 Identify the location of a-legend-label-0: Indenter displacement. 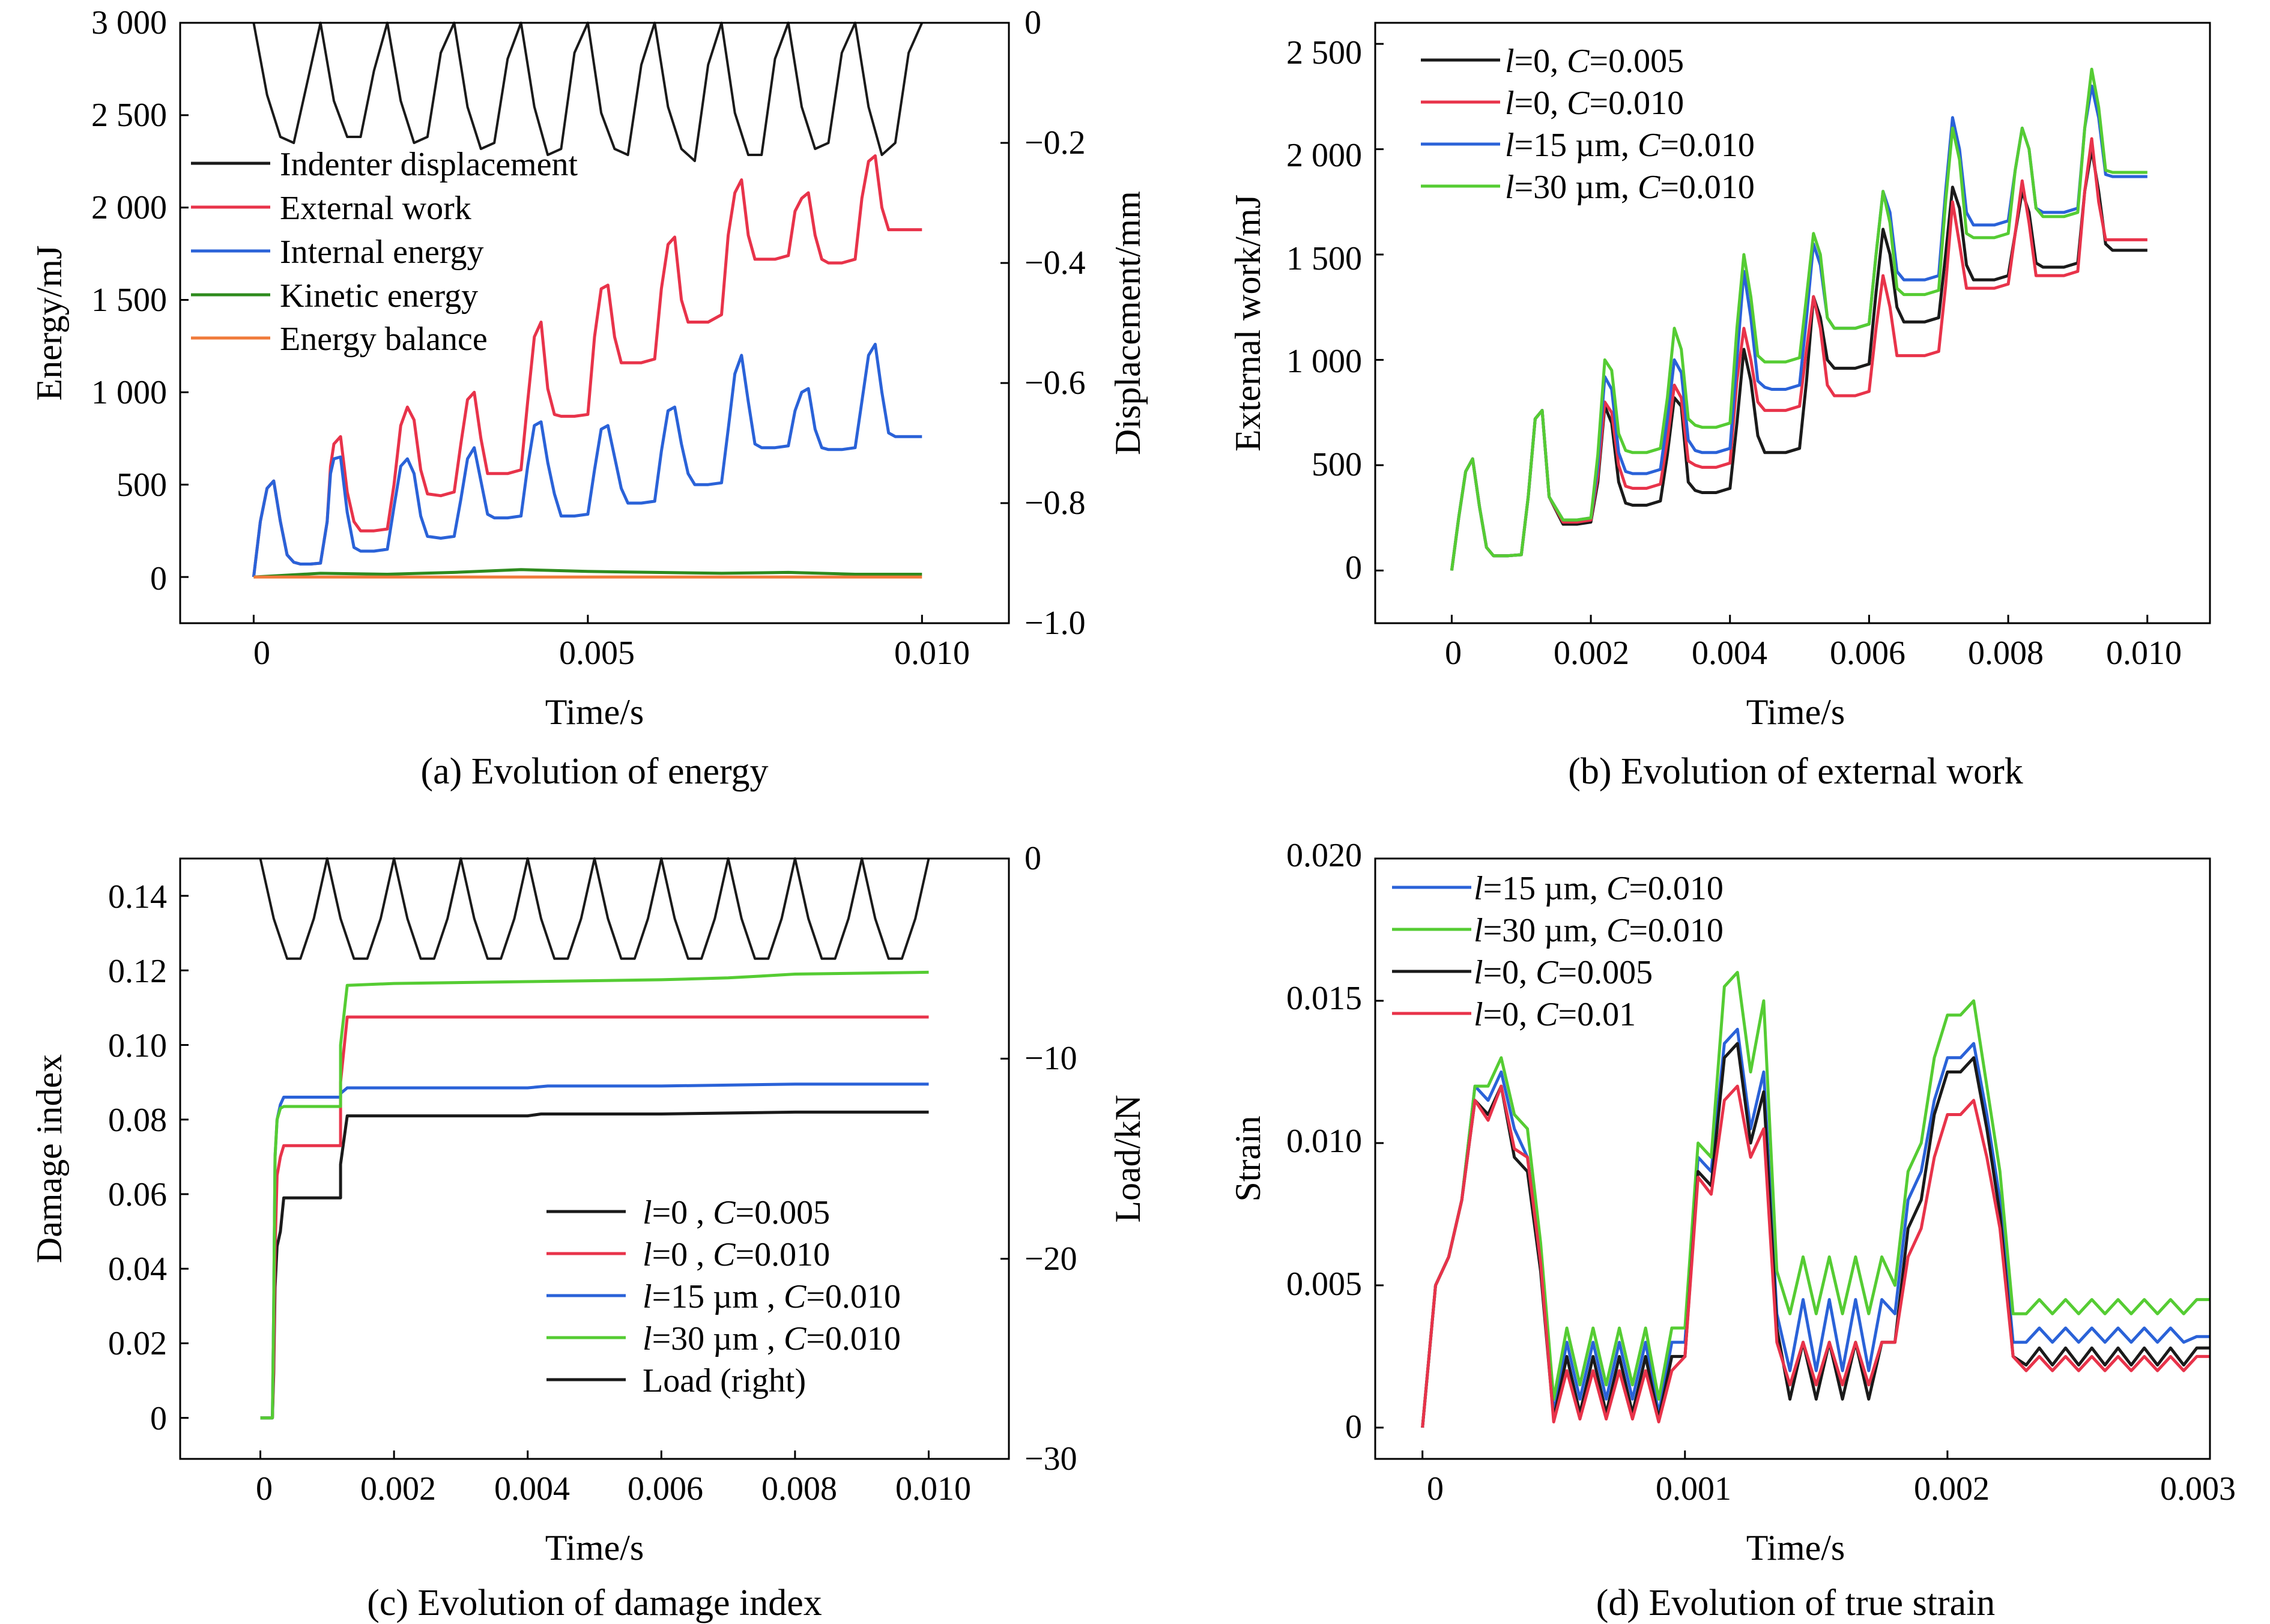
(429, 164).